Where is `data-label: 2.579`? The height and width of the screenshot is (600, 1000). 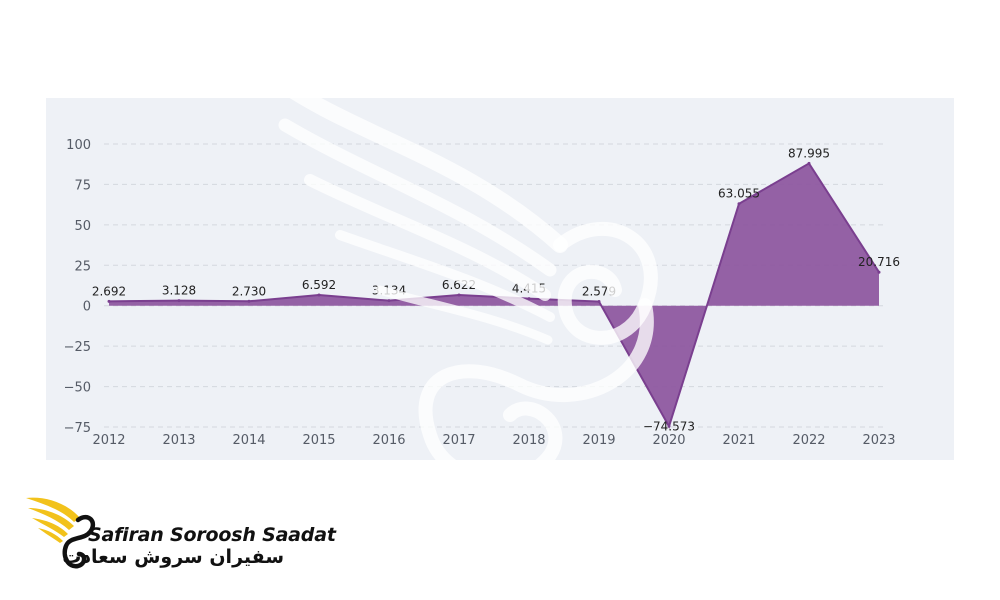 data-label: 2.579 is located at coordinates (599, 292).